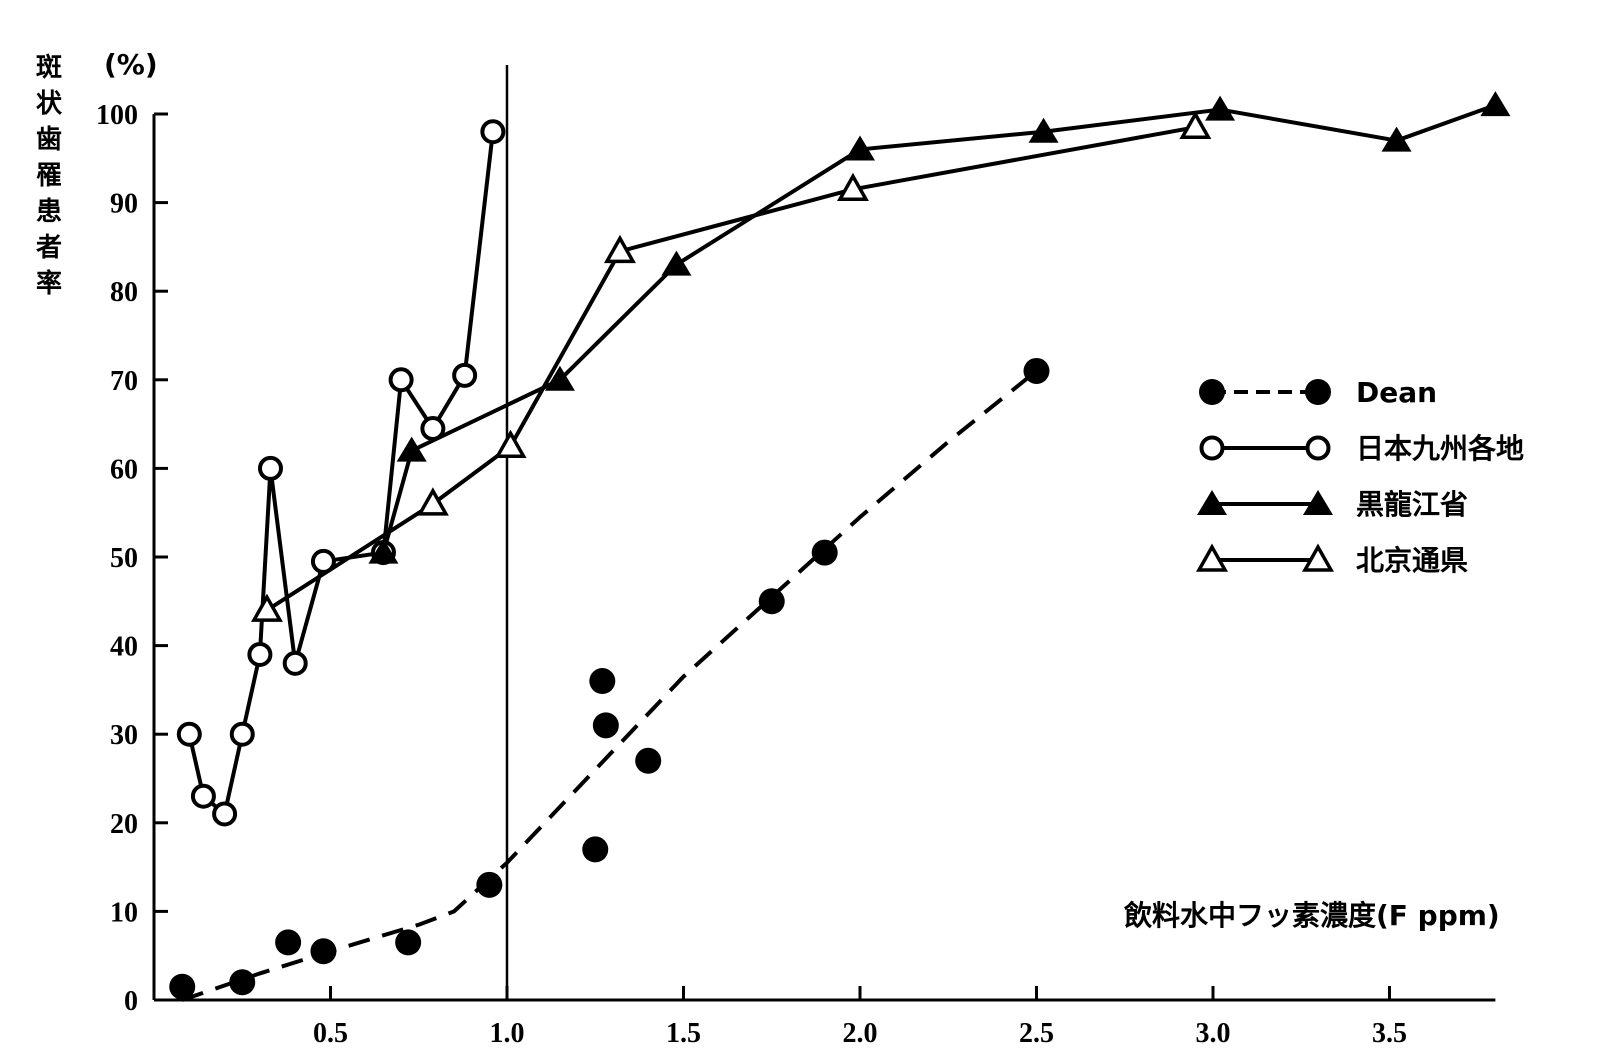 Image resolution: width=1600 pixels, height=1056 pixels. What do you see at coordinates (683, 1033) in the screenshot?
I see `x-tick-label: 1.5` at bounding box center [683, 1033].